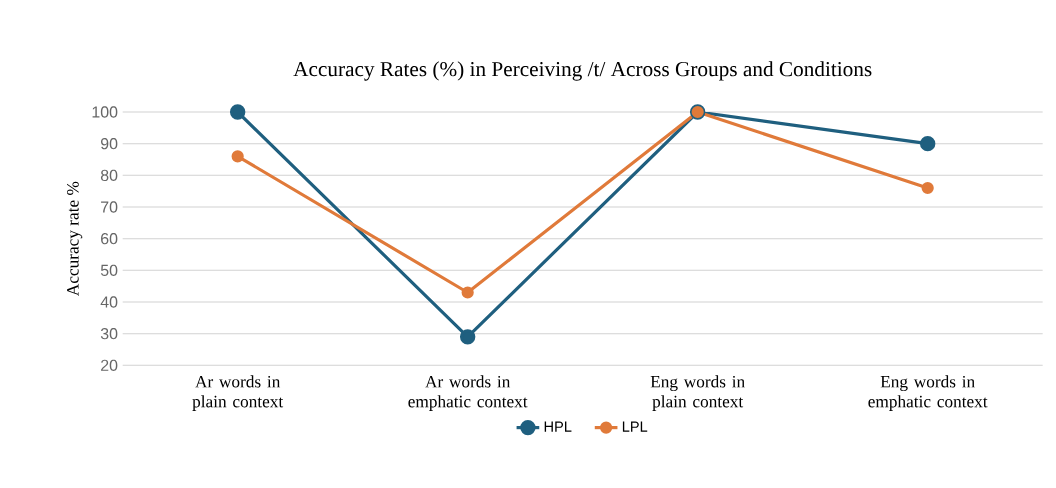  Describe the element at coordinates (468, 393) in the screenshot. I see `x-tick-label: Ar words in emphatic context` at that location.